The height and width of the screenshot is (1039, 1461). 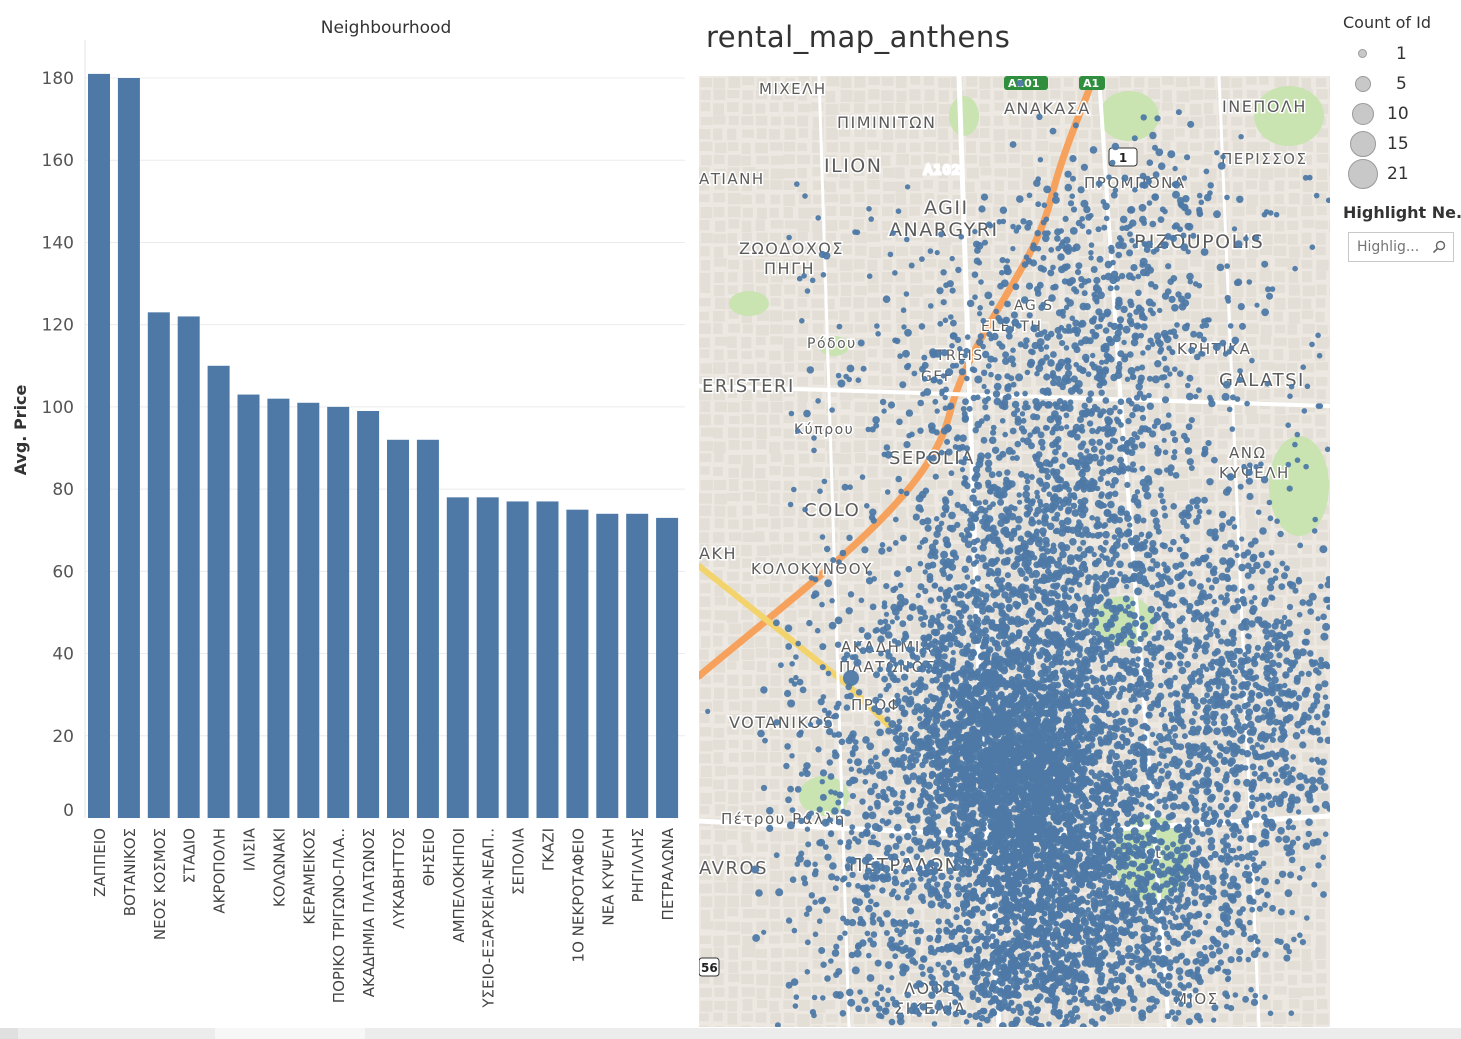 I want to click on map-area-label: AGII, so click(x=946, y=208).